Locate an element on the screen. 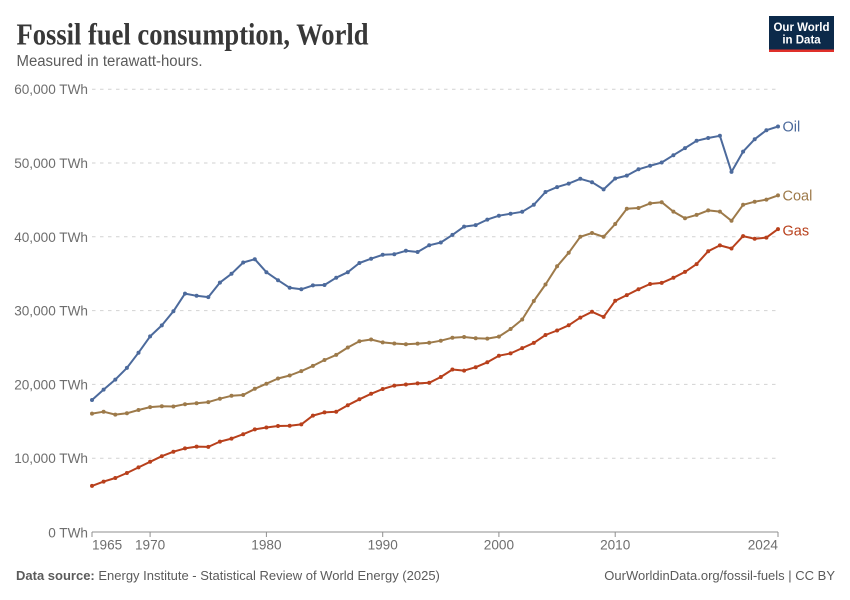 This screenshot has width=850, height=600. svg-text: 2024 is located at coordinates (763, 545).